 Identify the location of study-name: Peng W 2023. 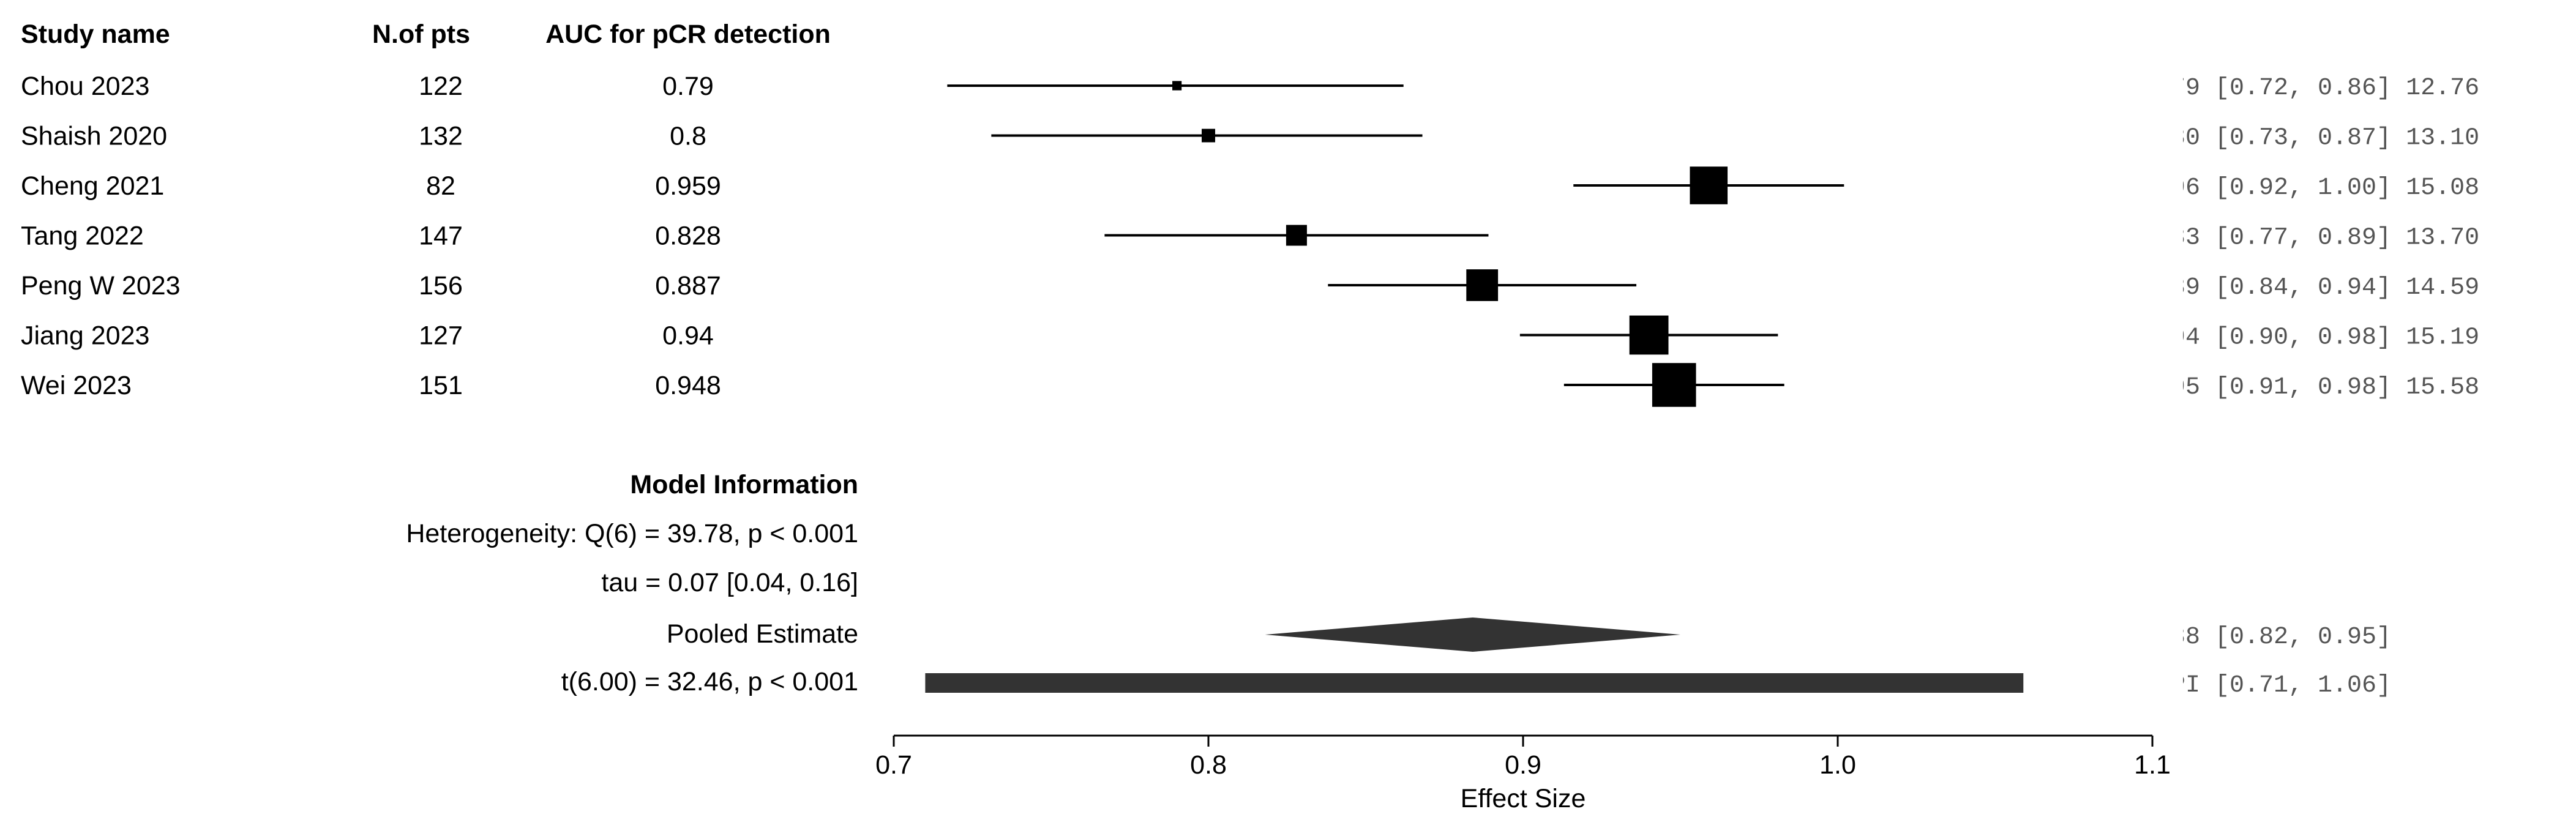
(101, 285).